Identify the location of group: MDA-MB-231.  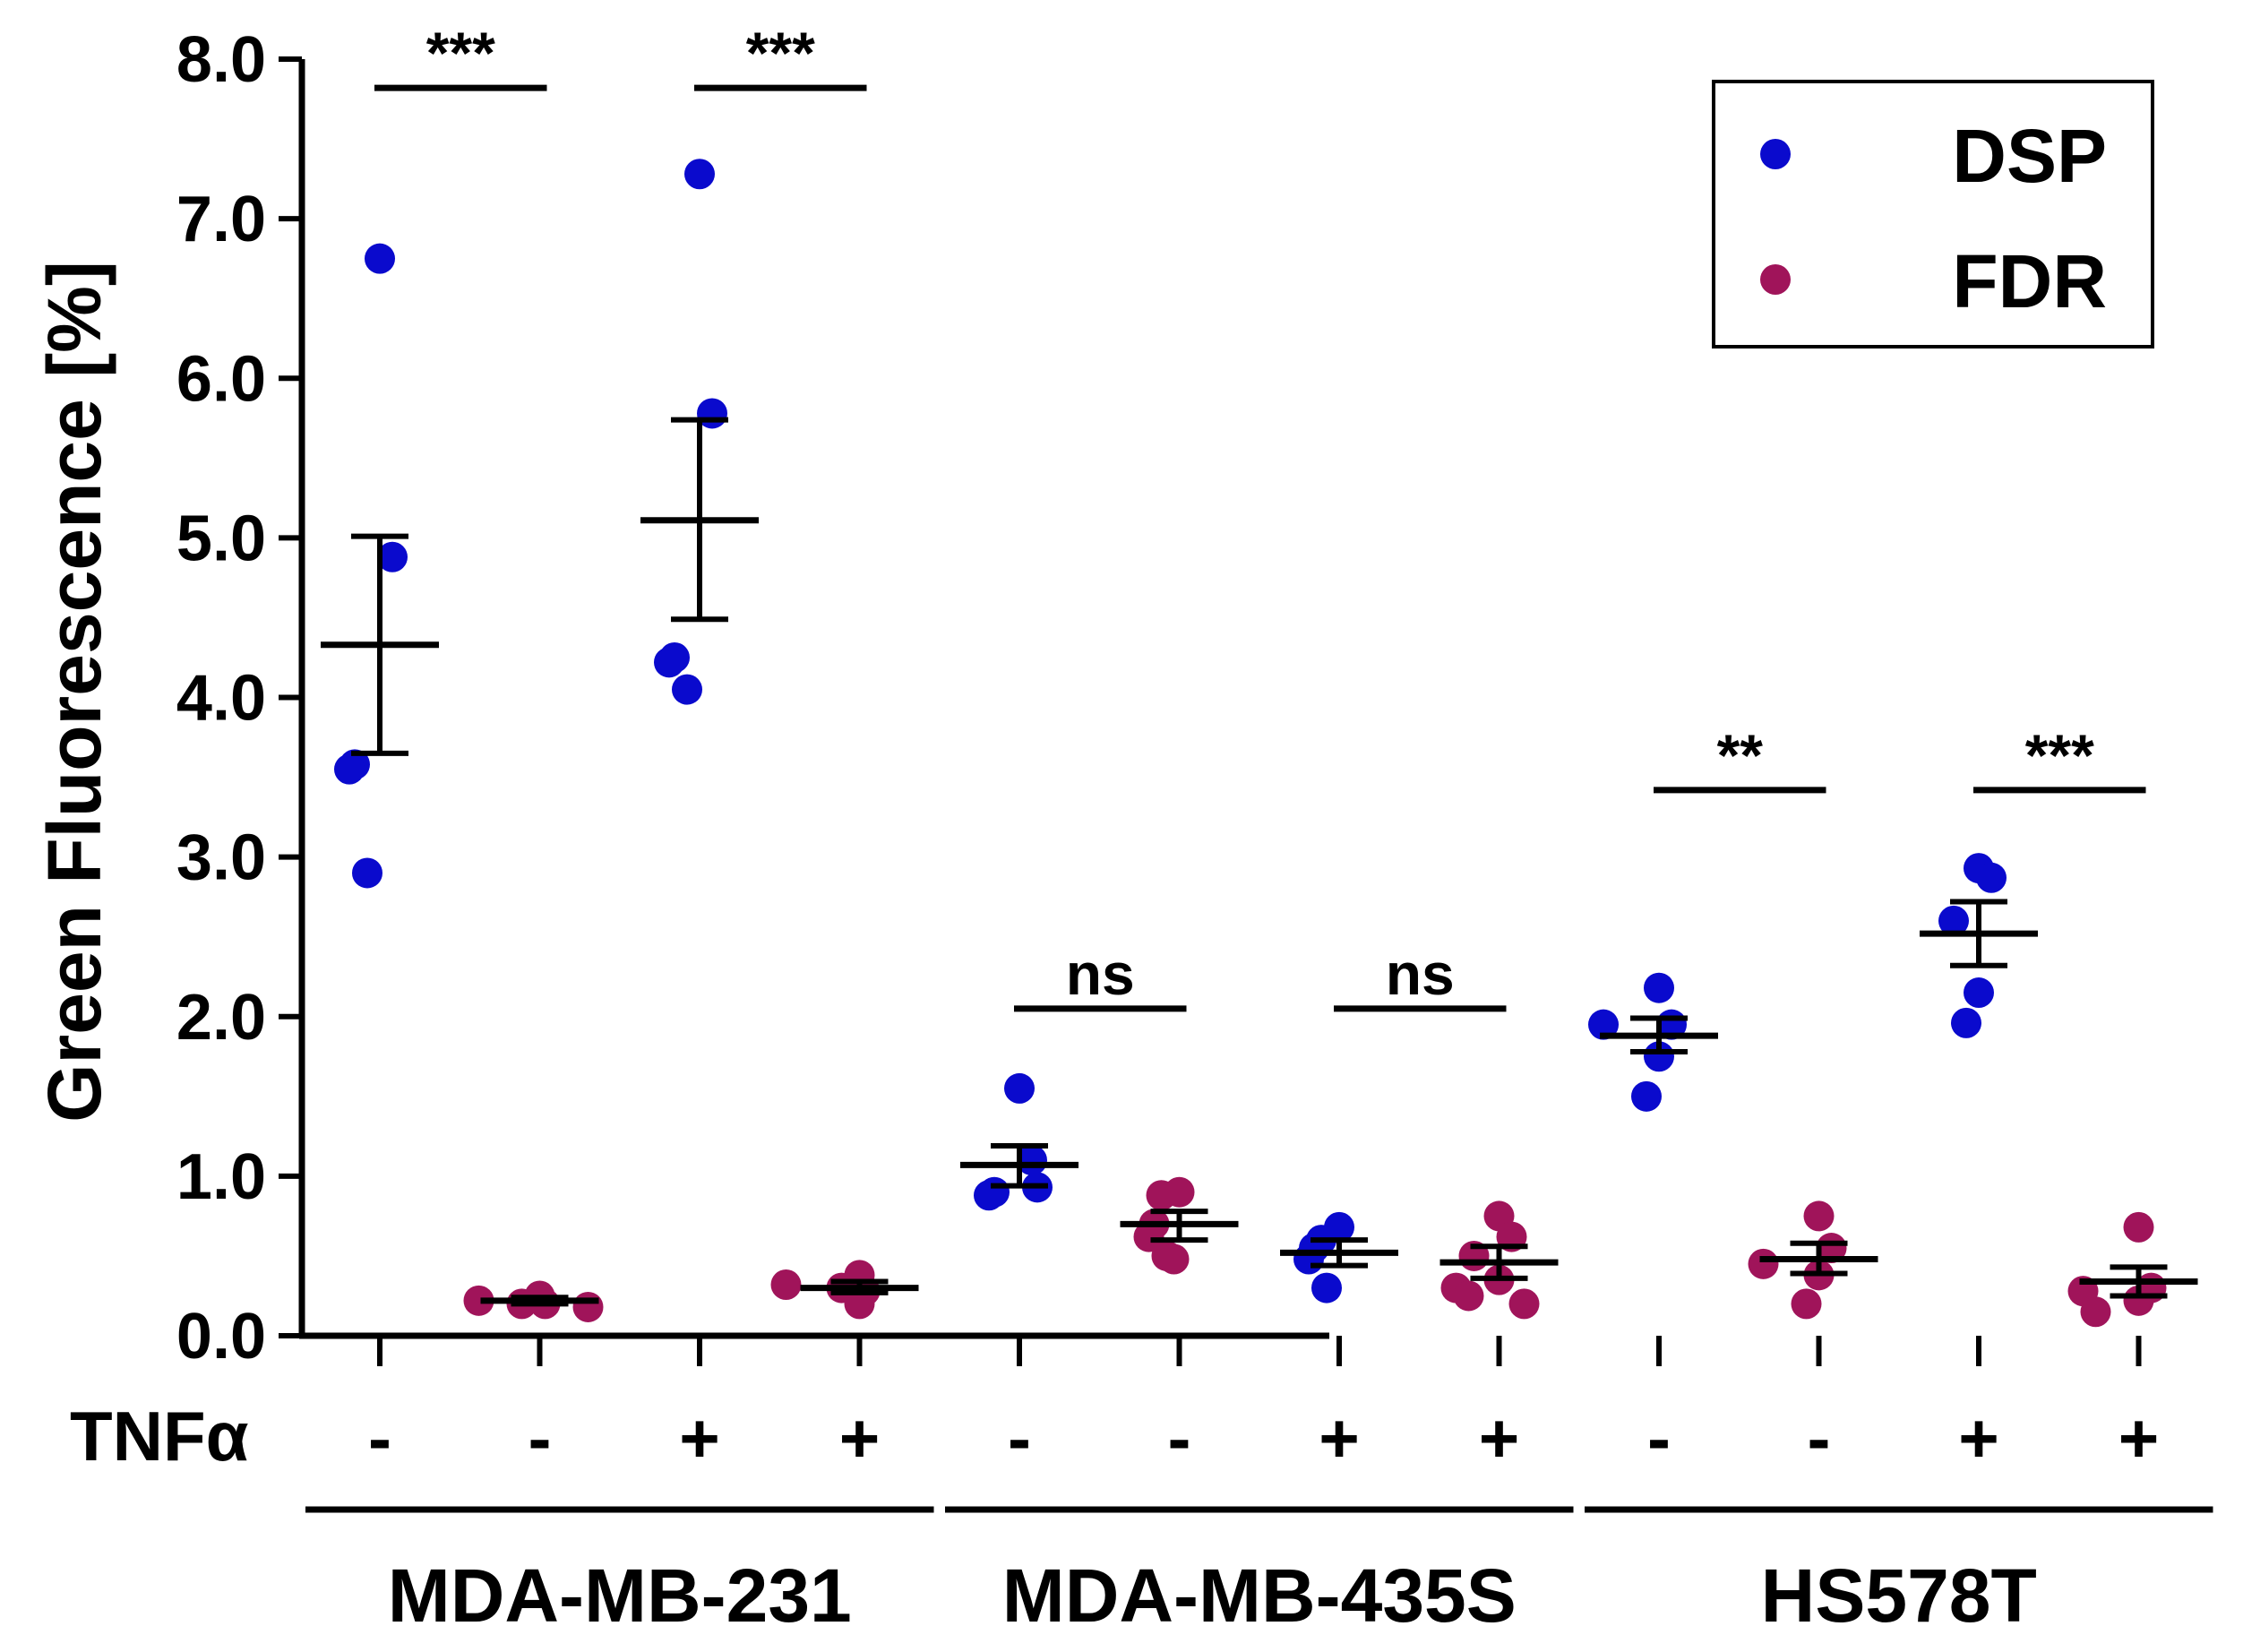
(619, 1572).